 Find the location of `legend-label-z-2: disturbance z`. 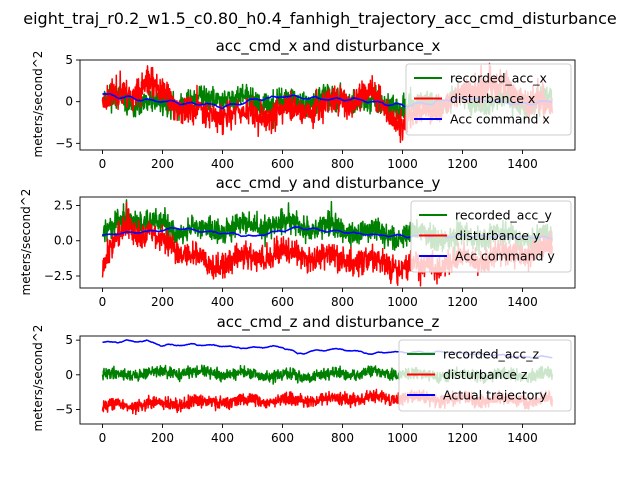

legend-label-z-2: disturbance z is located at coordinates (485, 374).